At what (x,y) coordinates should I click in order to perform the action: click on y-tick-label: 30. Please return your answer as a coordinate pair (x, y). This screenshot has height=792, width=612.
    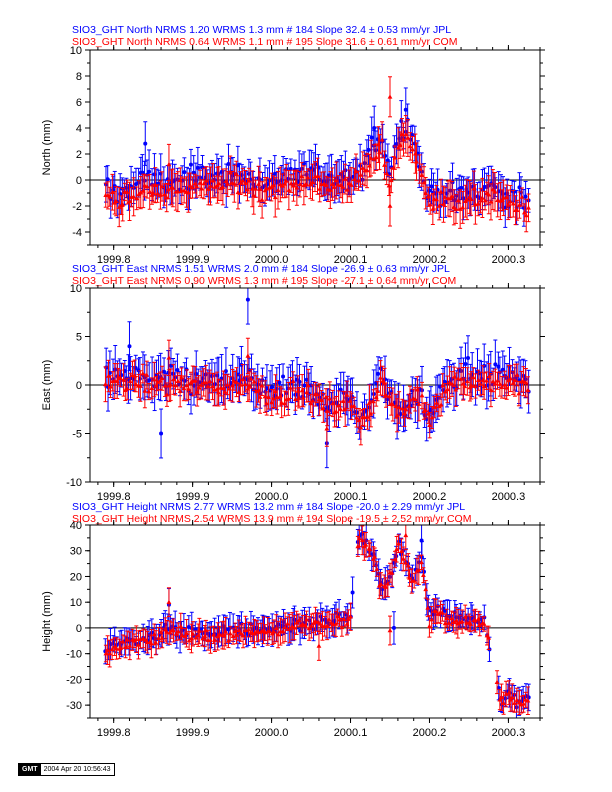
    Looking at the image, I should click on (76, 552).